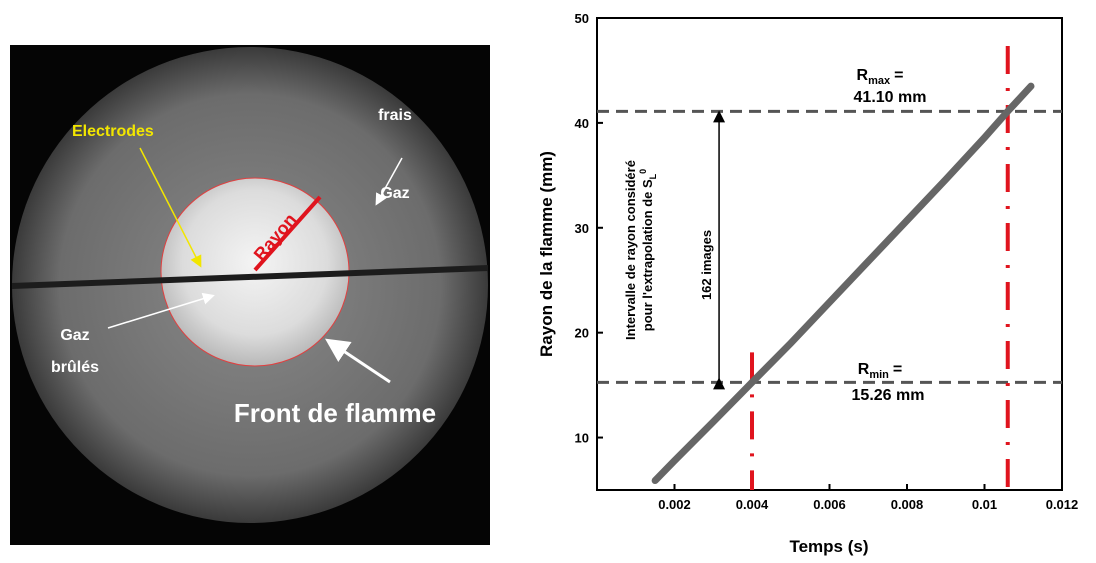 The image size is (1096, 563). I want to click on x-axis-label: Temps (s), so click(828, 546).